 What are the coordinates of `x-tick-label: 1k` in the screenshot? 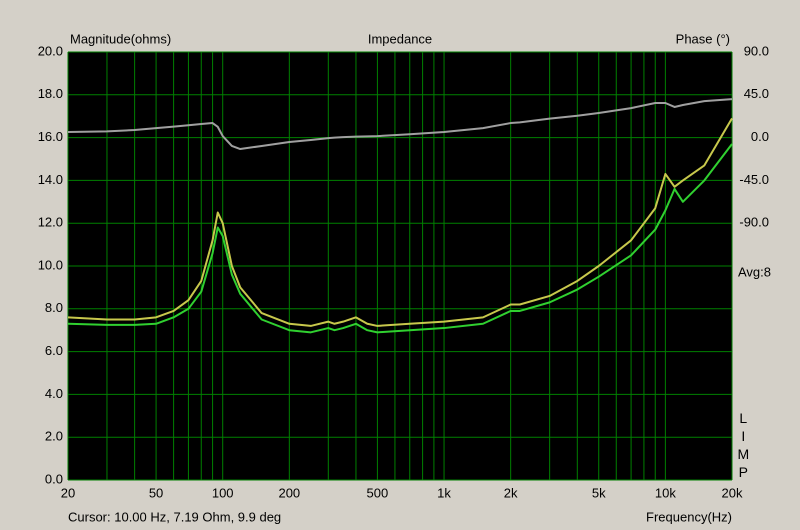 It's located at (444, 492).